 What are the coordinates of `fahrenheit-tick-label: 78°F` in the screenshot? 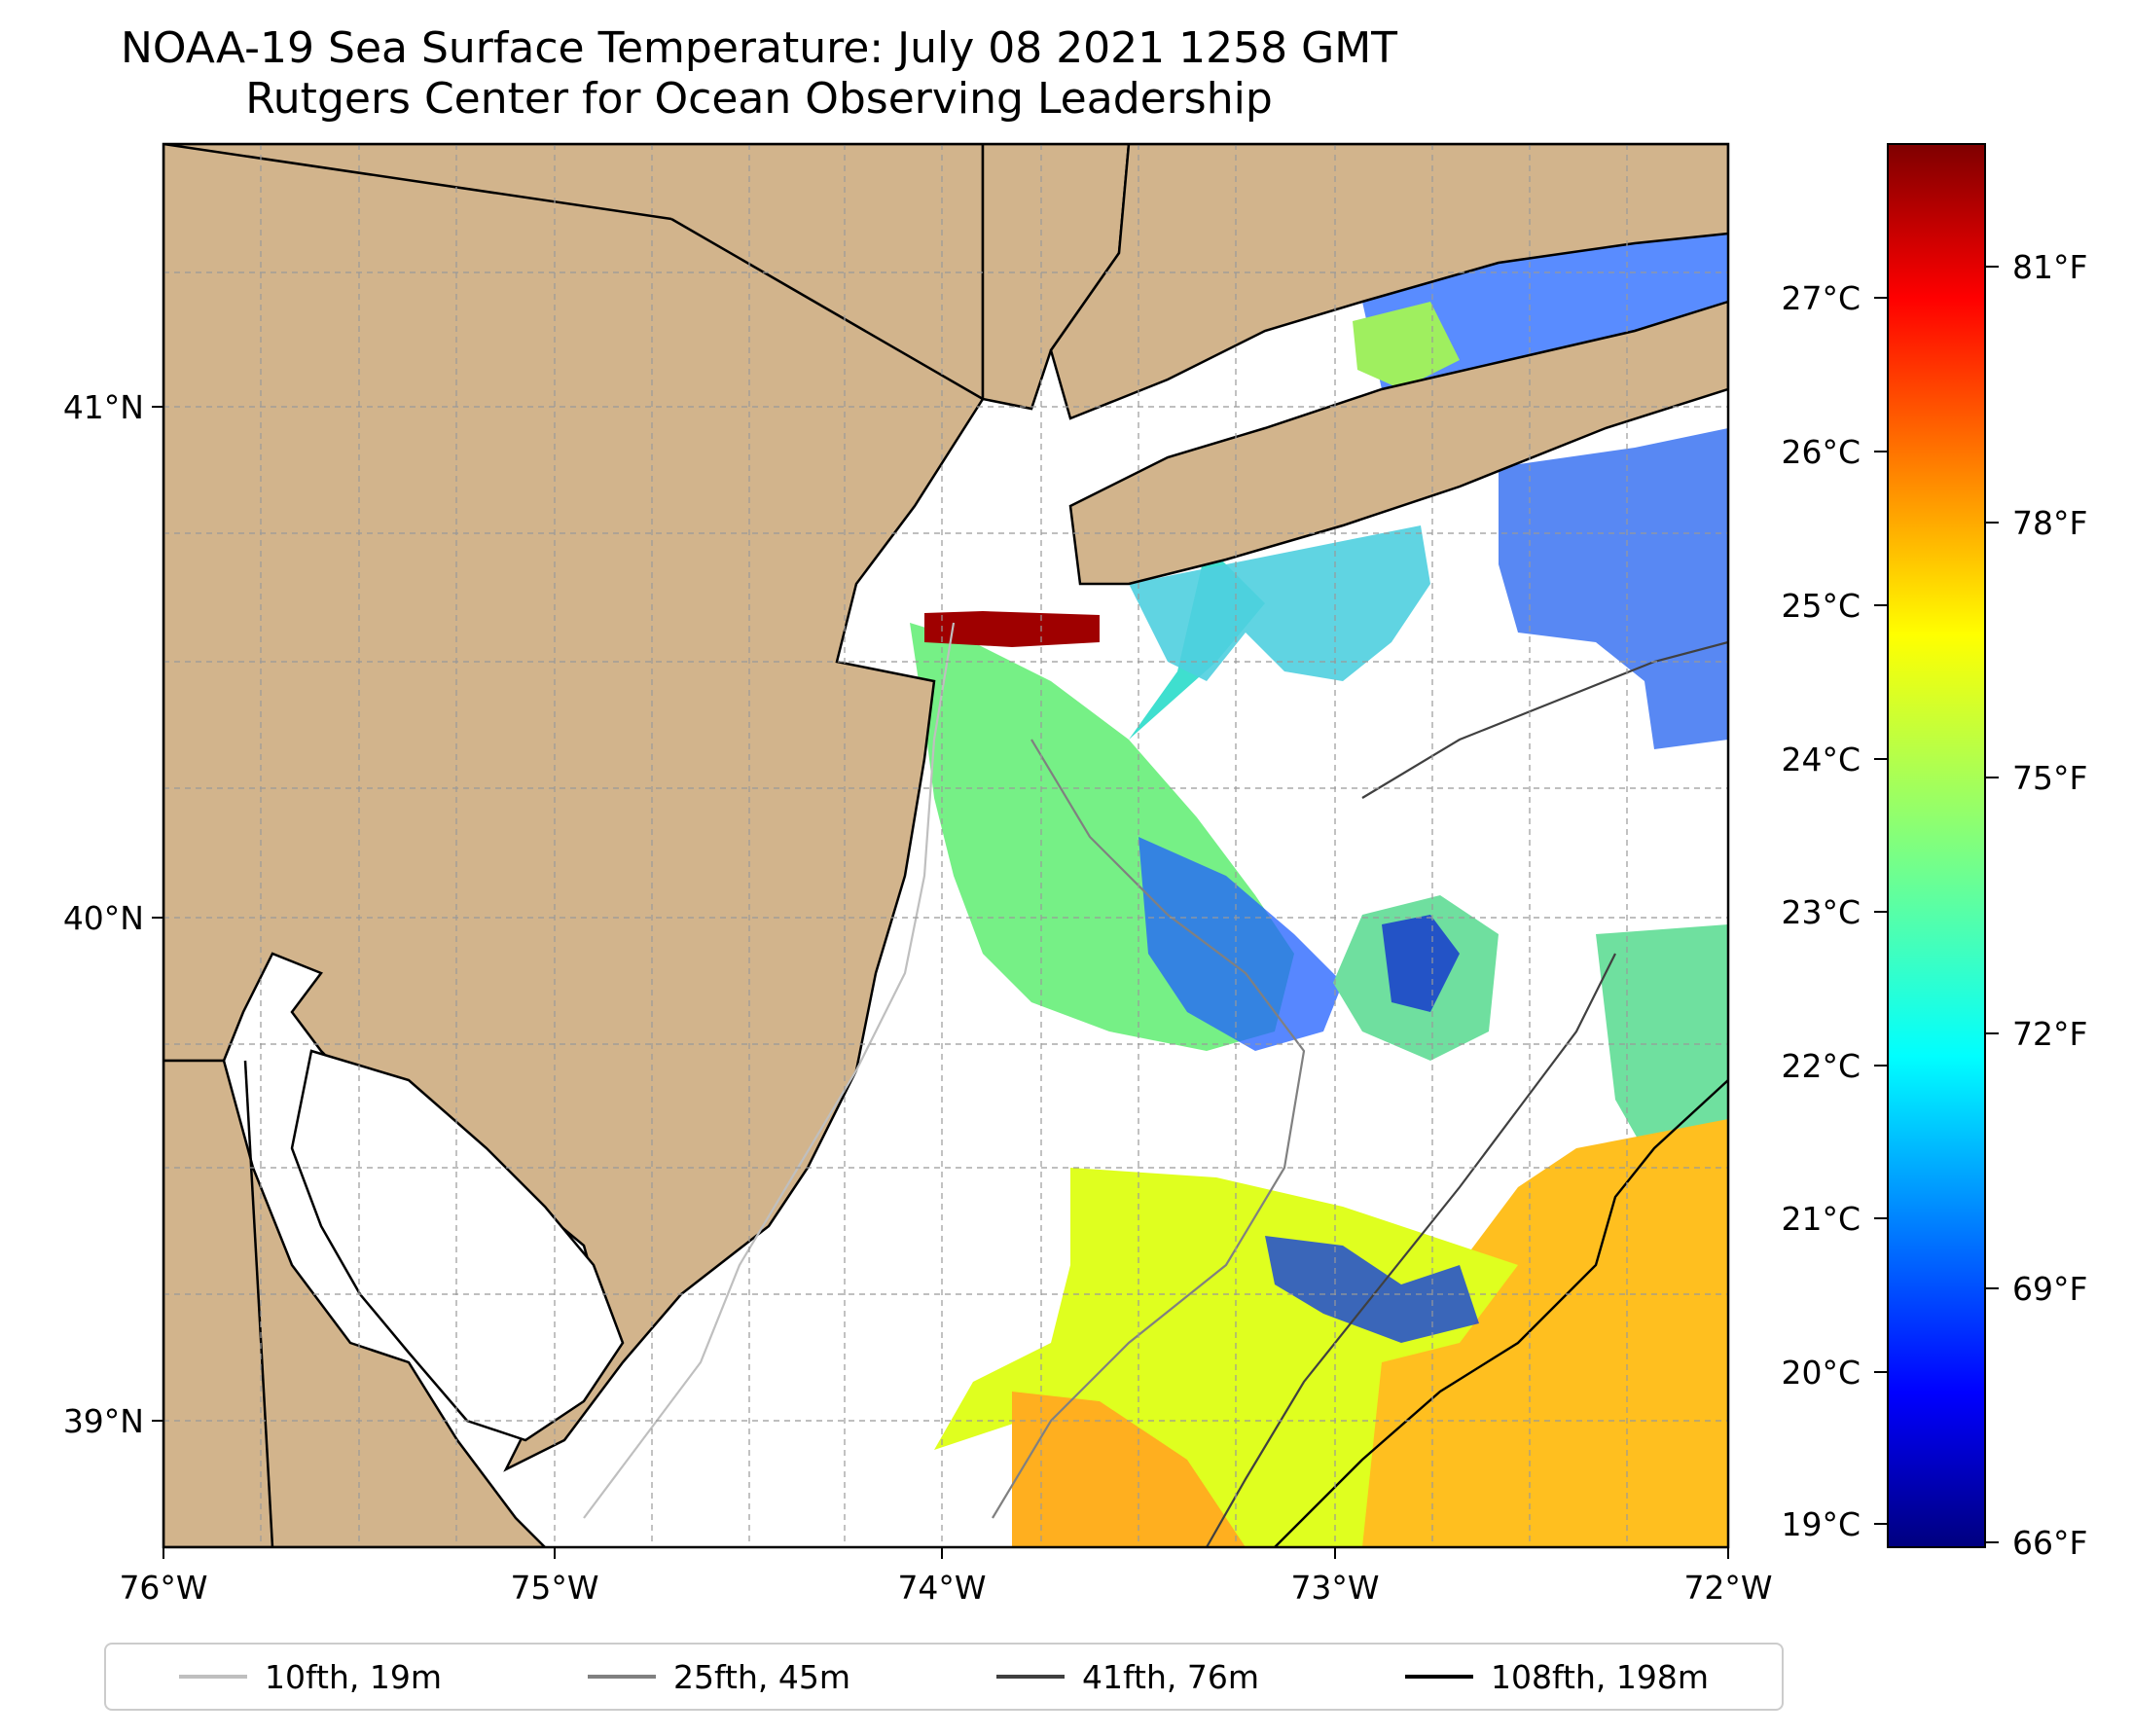 It's located at (2049, 523).